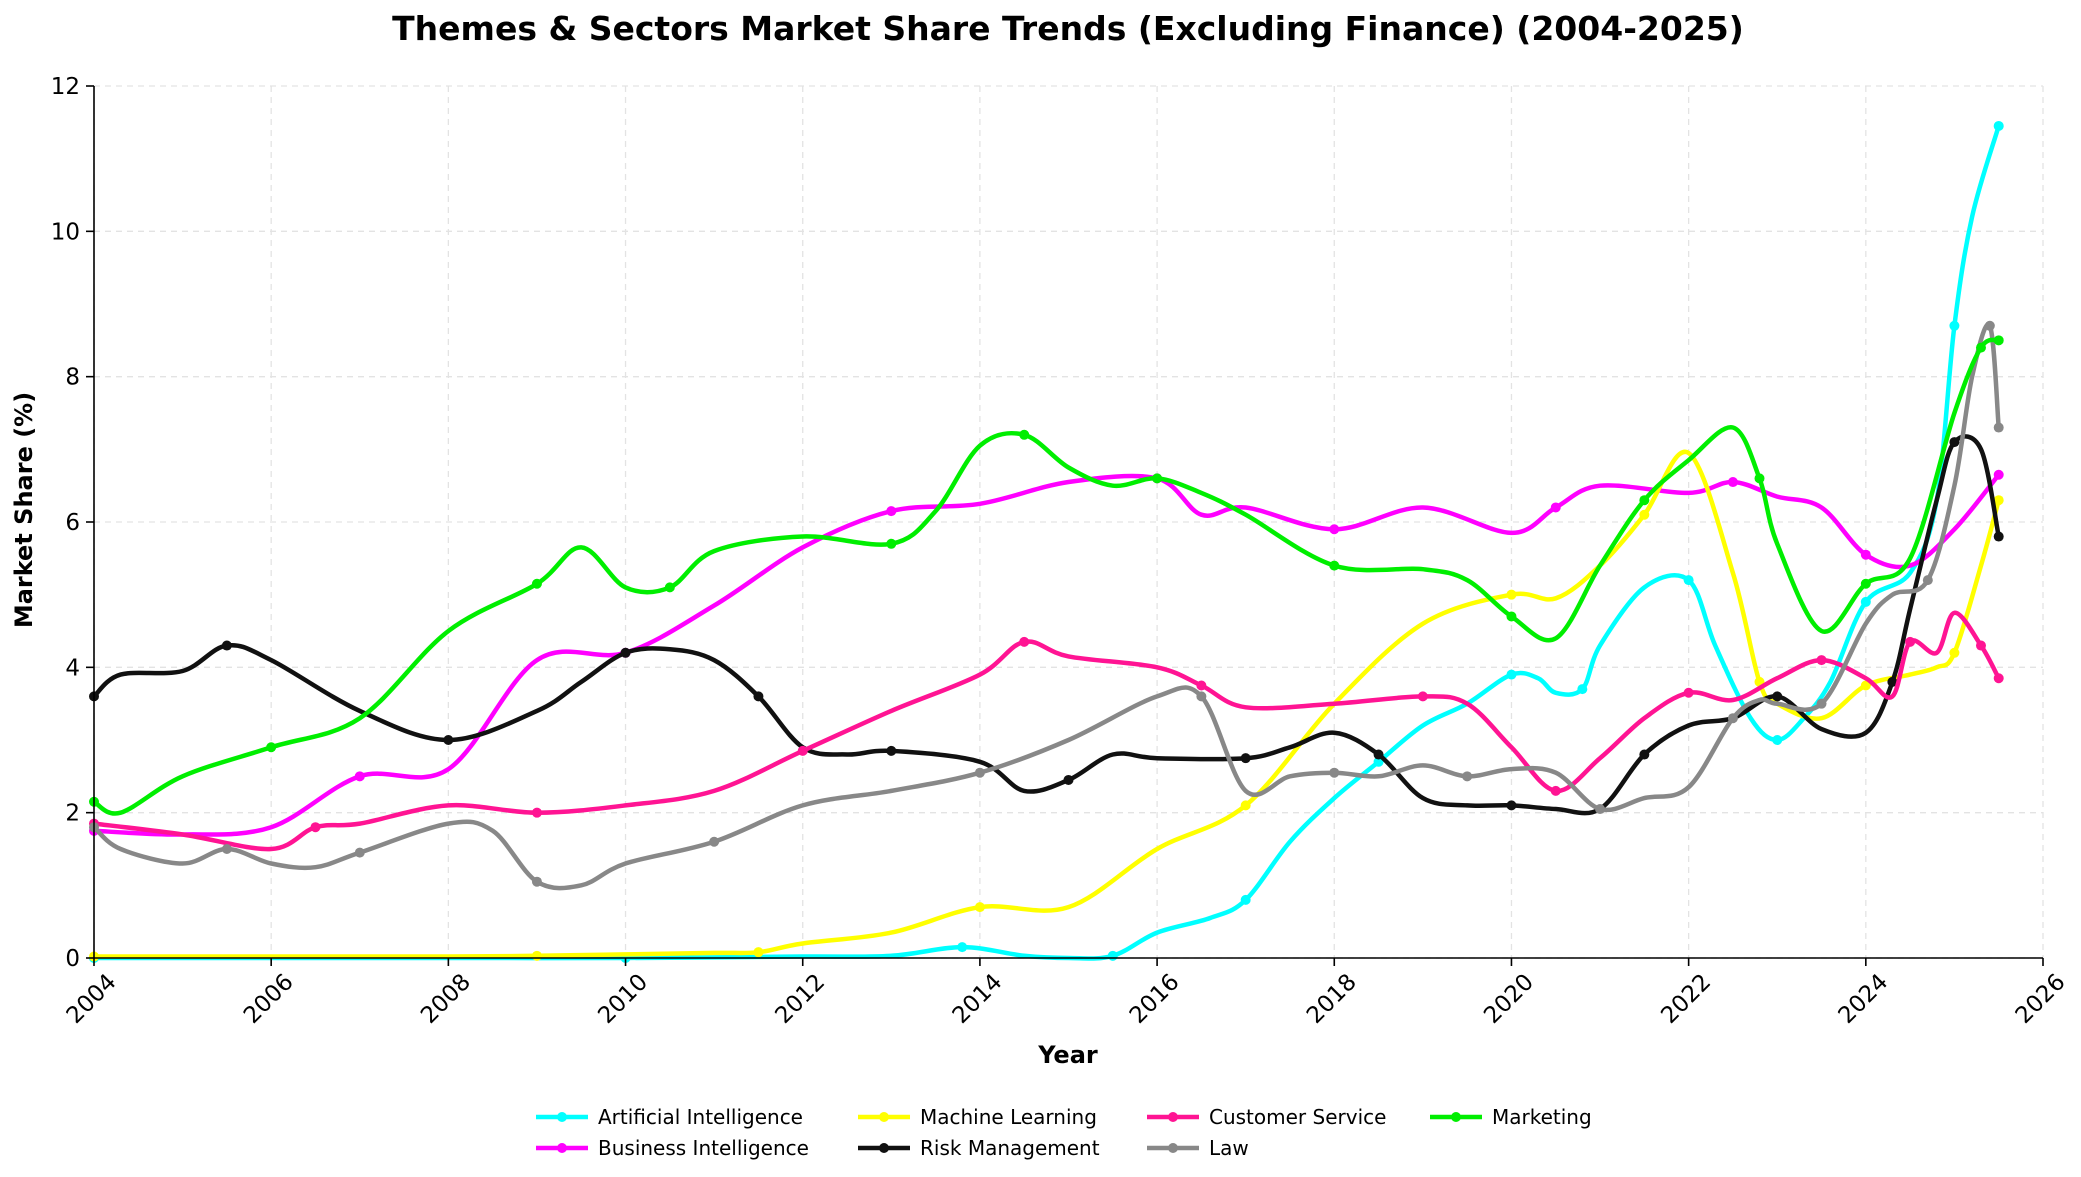  Describe the element at coordinates (1010, 1148) in the screenshot. I see `legend-label-risk-management: Risk Management` at that location.